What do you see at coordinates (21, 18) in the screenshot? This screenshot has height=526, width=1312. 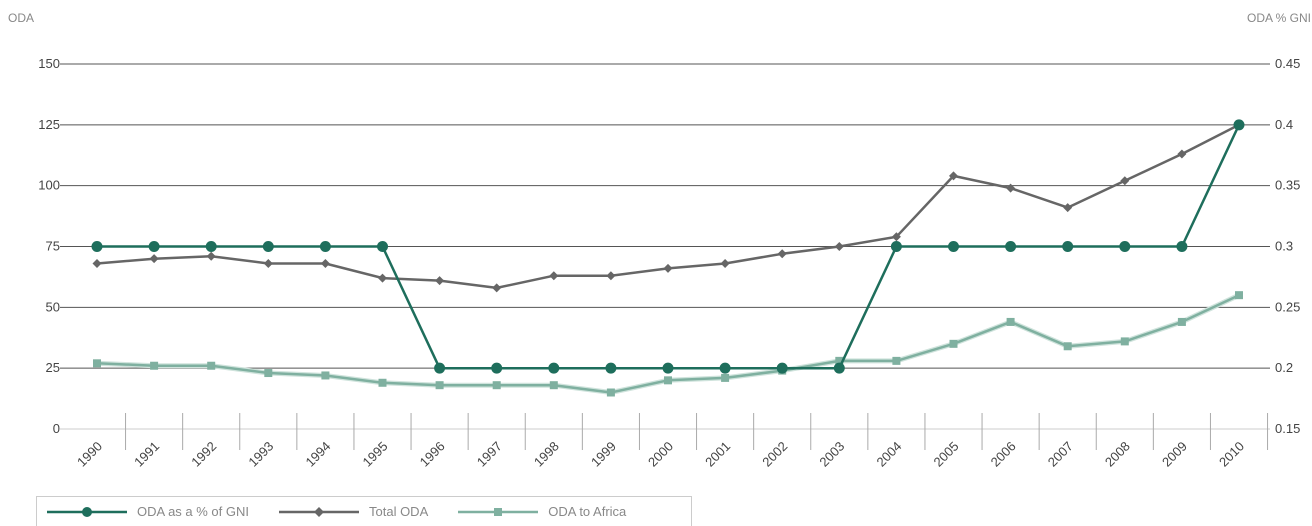 I see `left-axis-title: ODA` at bounding box center [21, 18].